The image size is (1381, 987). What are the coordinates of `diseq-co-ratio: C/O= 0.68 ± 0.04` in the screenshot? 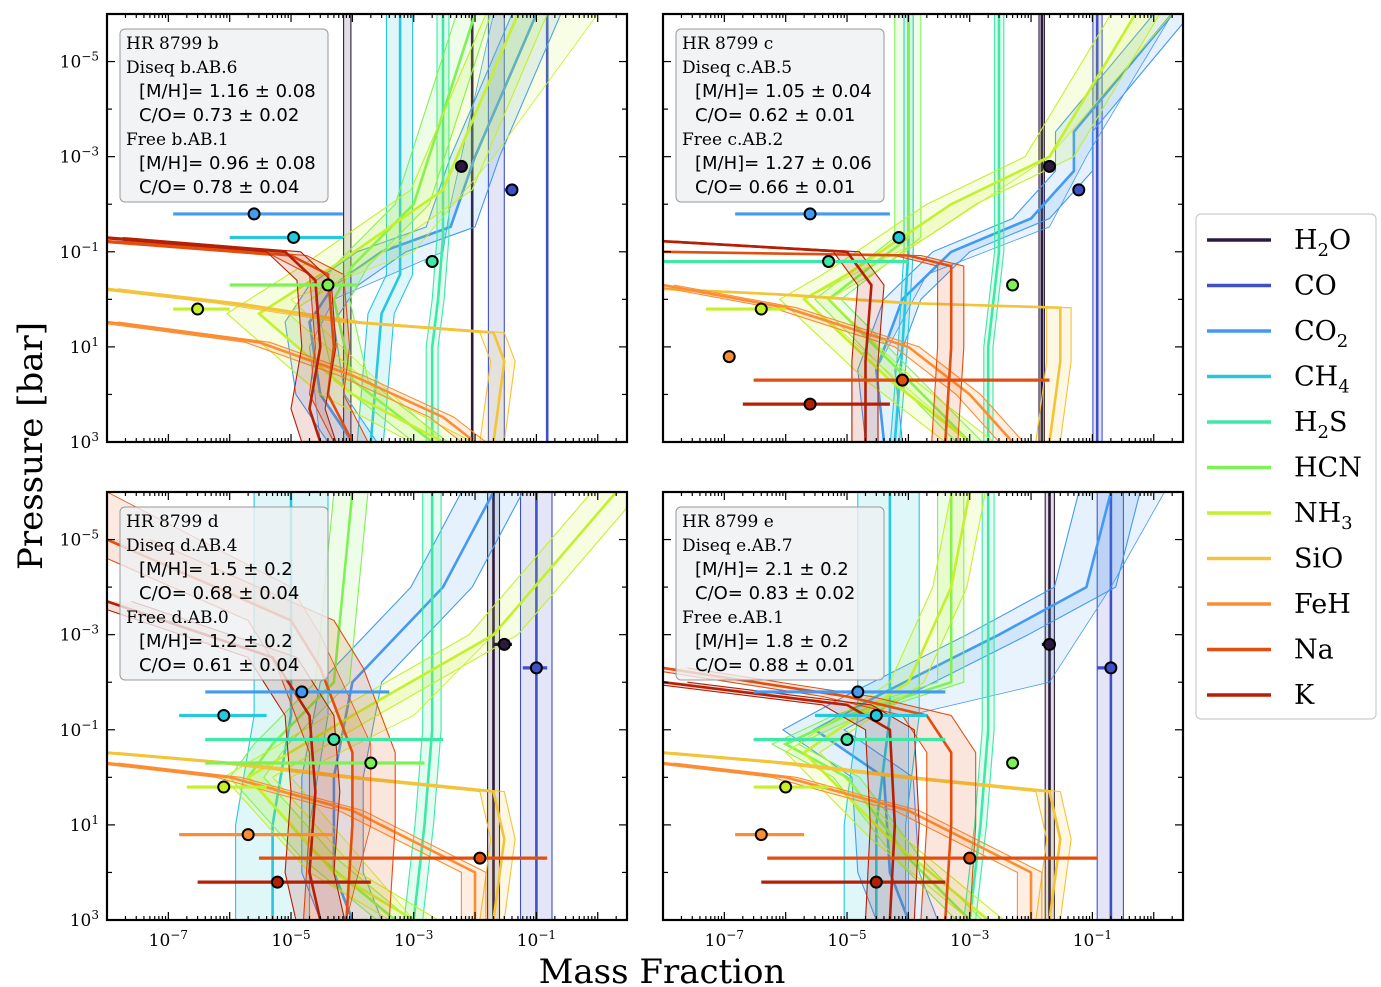 It's located at (219, 593).